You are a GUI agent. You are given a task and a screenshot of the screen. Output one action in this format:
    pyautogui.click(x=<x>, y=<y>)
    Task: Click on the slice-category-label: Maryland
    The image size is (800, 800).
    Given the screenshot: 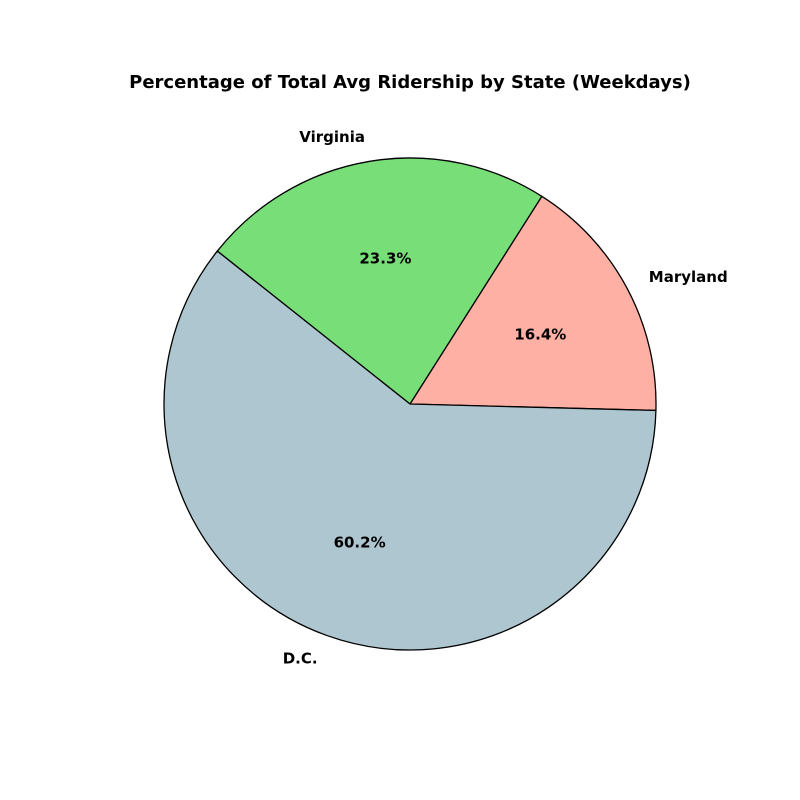 What is the action you would take?
    pyautogui.click(x=688, y=277)
    